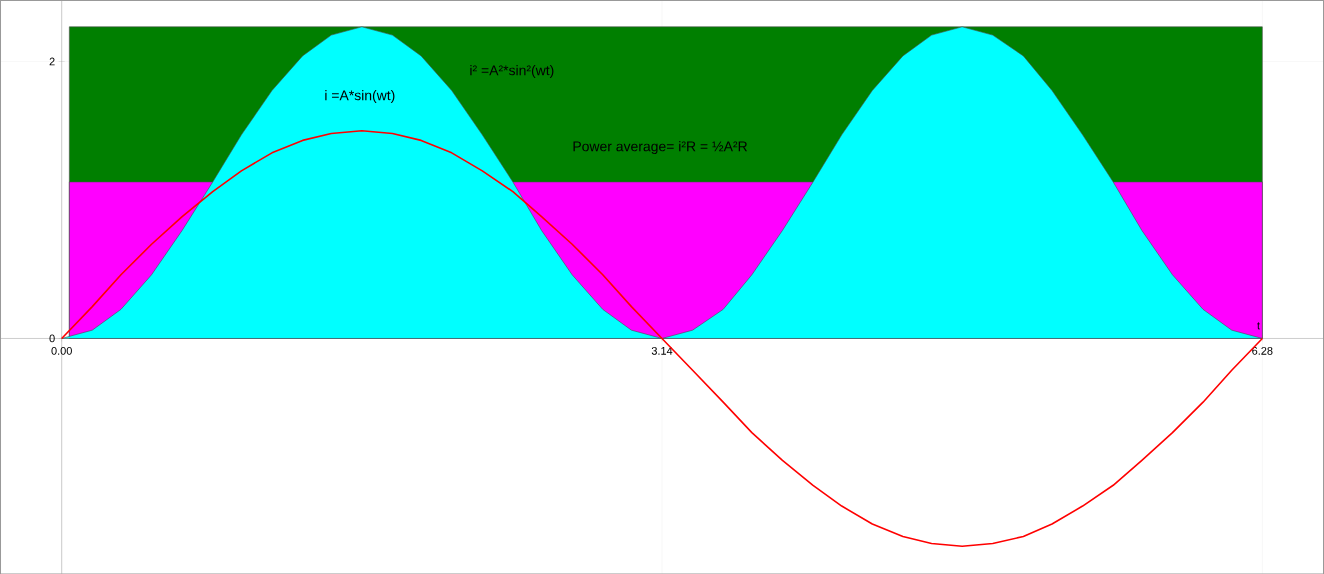 This screenshot has height=574, width=1324. What do you see at coordinates (512, 71) in the screenshot?
I see `annotation: i² =A²*sin²(wt)` at bounding box center [512, 71].